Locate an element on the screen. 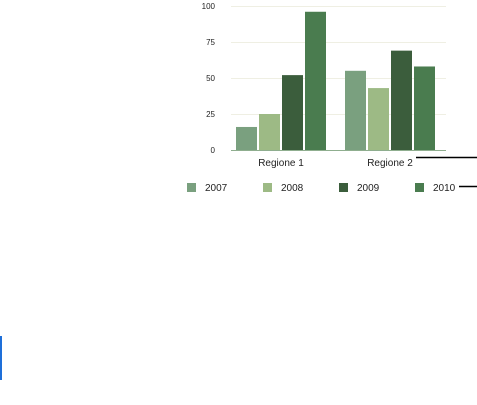 The height and width of the screenshot is (405, 477). y-axis-ticks: 0 25 50 75 100 is located at coordinates (209, 78).